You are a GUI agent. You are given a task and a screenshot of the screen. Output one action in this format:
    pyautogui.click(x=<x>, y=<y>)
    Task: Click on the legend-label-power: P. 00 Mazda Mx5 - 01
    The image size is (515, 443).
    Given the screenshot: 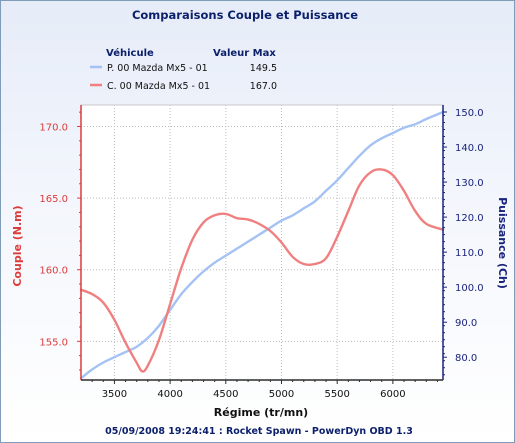 What is the action you would take?
    pyautogui.click(x=157, y=68)
    